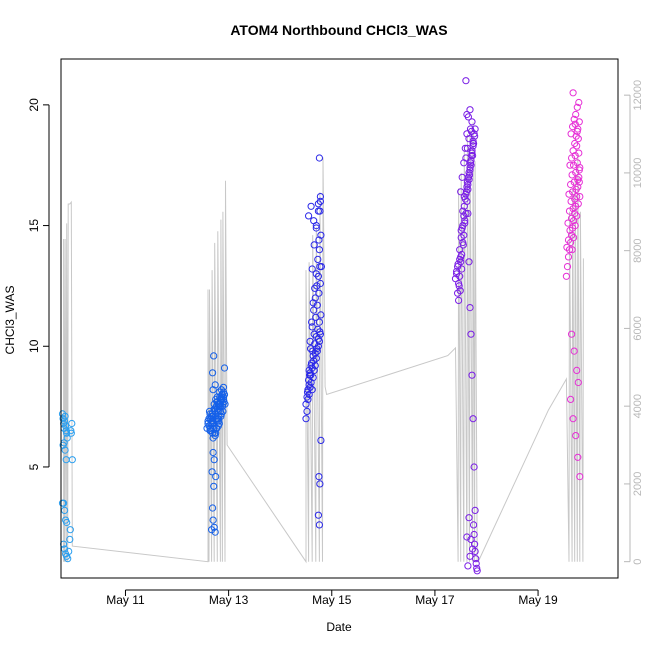 The height and width of the screenshot is (650, 650). I want to click on x-axis-label: Date, so click(339, 627).